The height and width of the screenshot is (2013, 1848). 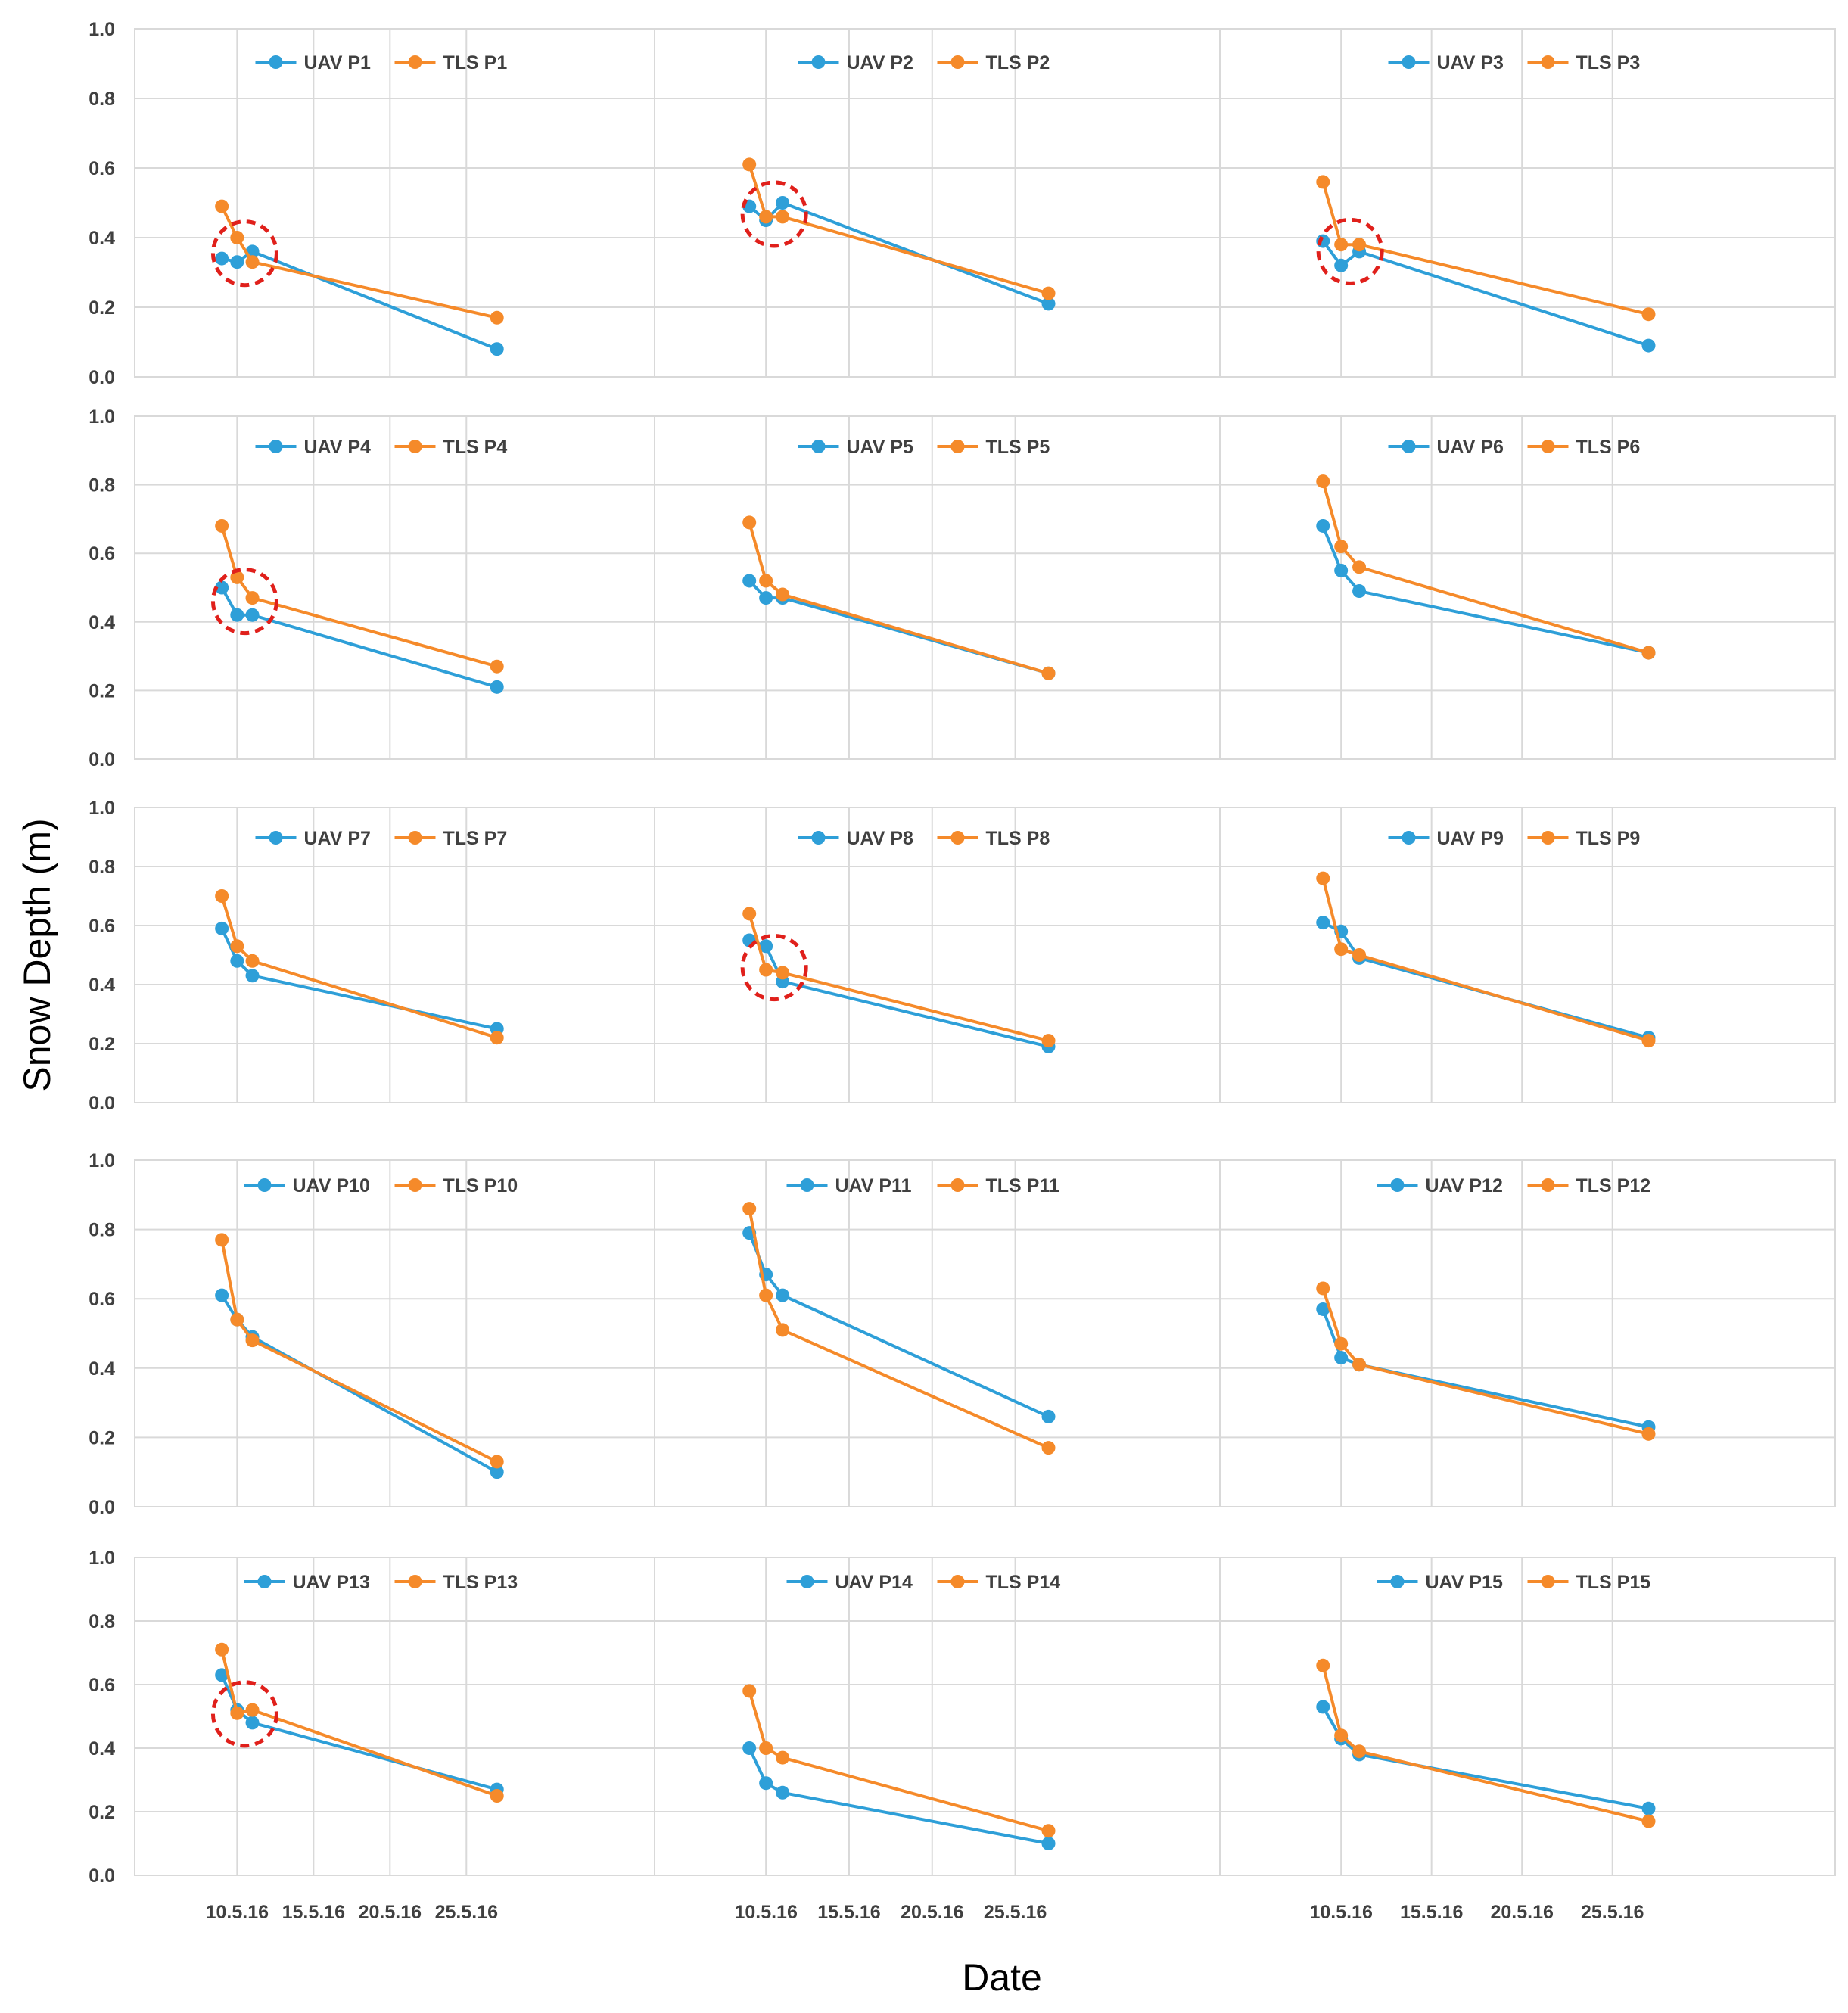 I want to click on y-tick-label: 0.6, so click(x=102, y=1685).